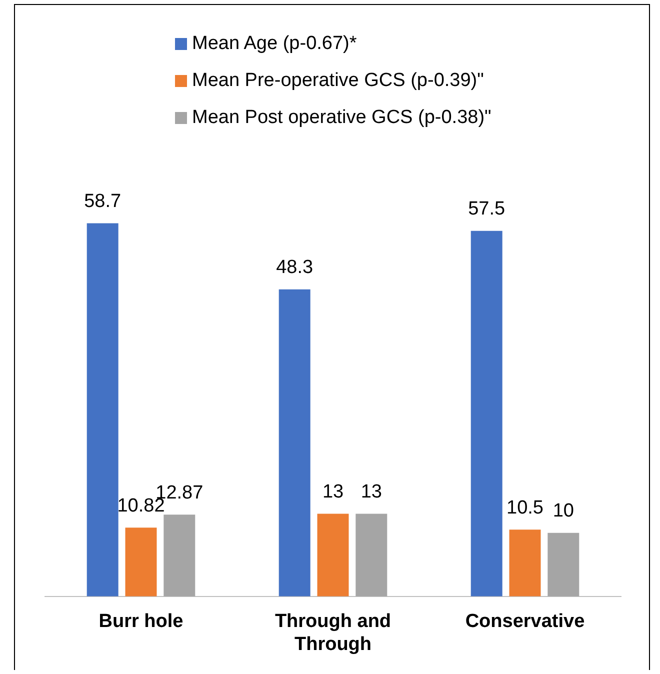 The height and width of the screenshot is (674, 660). Describe the element at coordinates (342, 118) in the screenshot. I see `legend-label: Mean Post operative GCS (p-0.38)"` at that location.